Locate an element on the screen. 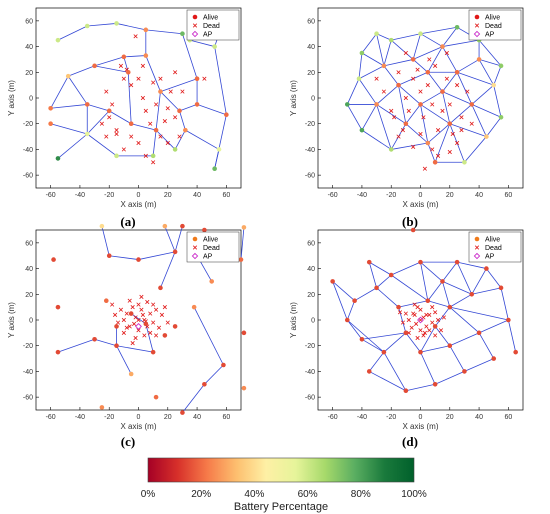 The width and height of the screenshot is (550, 514). x-tick-label: 40 is located at coordinates (197, 417).